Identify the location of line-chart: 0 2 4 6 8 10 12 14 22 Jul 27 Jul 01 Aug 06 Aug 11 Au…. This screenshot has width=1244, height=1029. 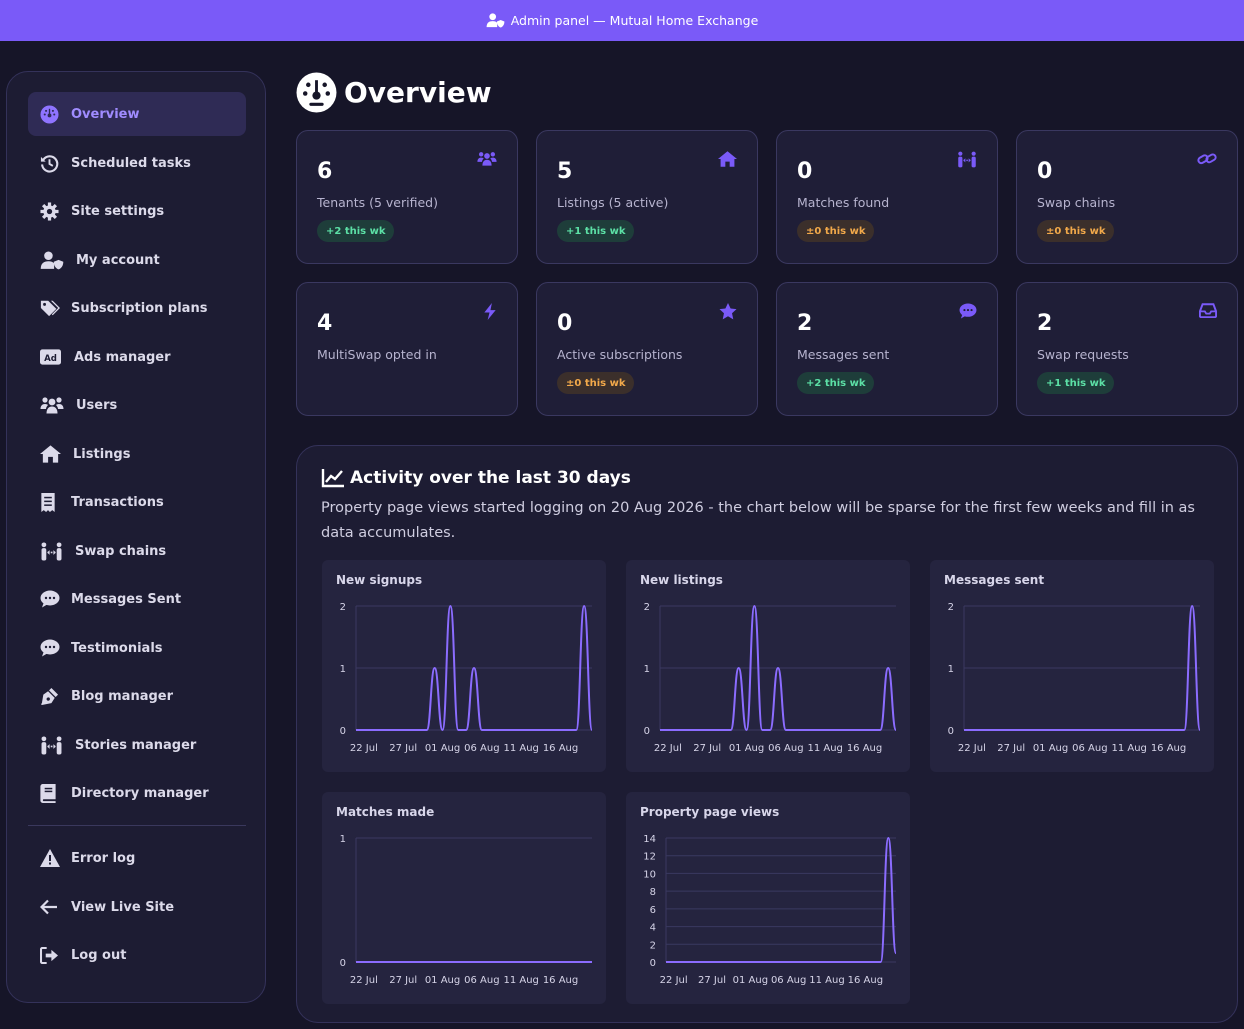
(770, 910).